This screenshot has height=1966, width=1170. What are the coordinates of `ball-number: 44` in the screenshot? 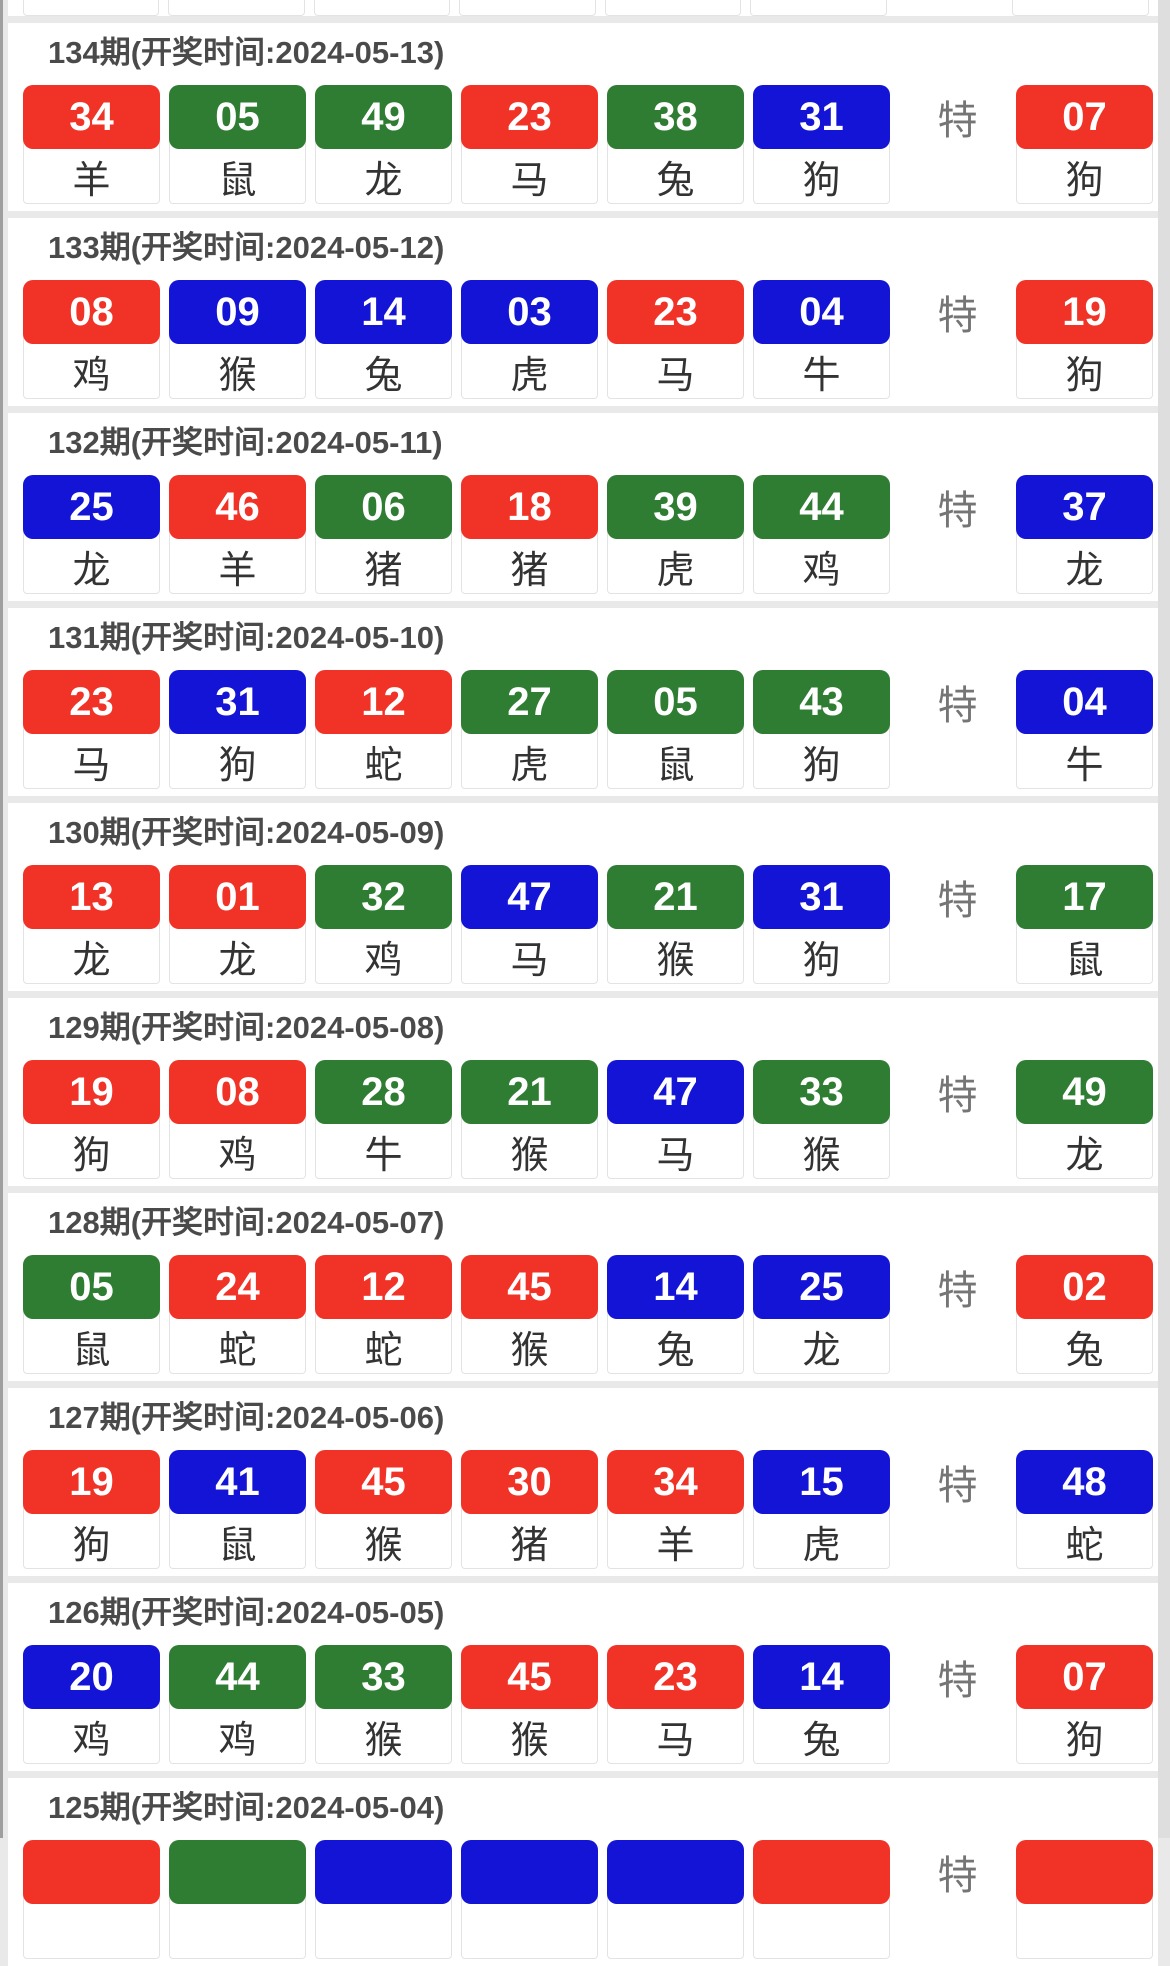 It's located at (237, 1677).